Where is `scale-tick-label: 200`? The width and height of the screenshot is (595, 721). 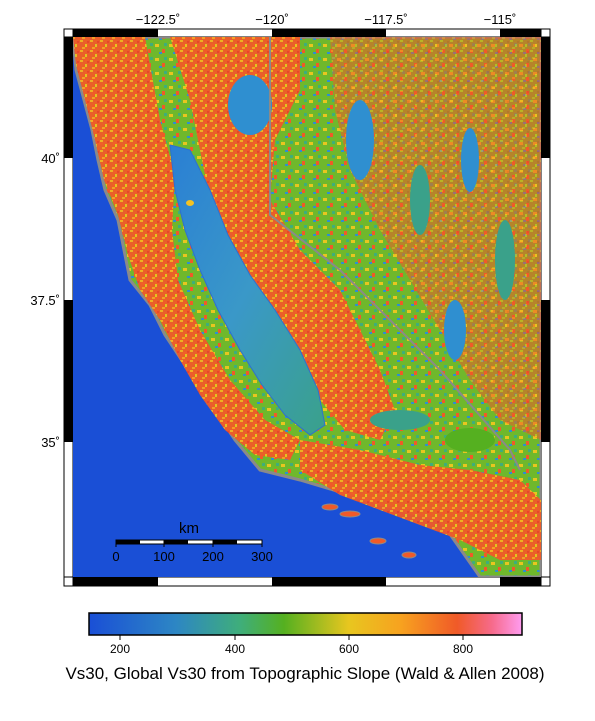 scale-tick-label: 200 is located at coordinates (213, 556).